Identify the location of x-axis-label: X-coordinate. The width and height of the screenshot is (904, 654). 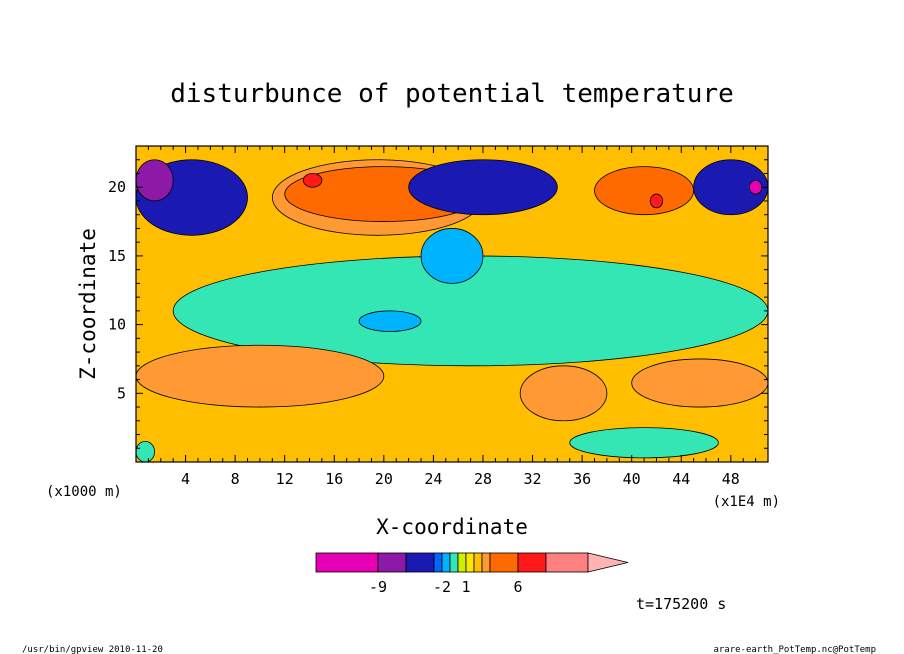
(452, 527).